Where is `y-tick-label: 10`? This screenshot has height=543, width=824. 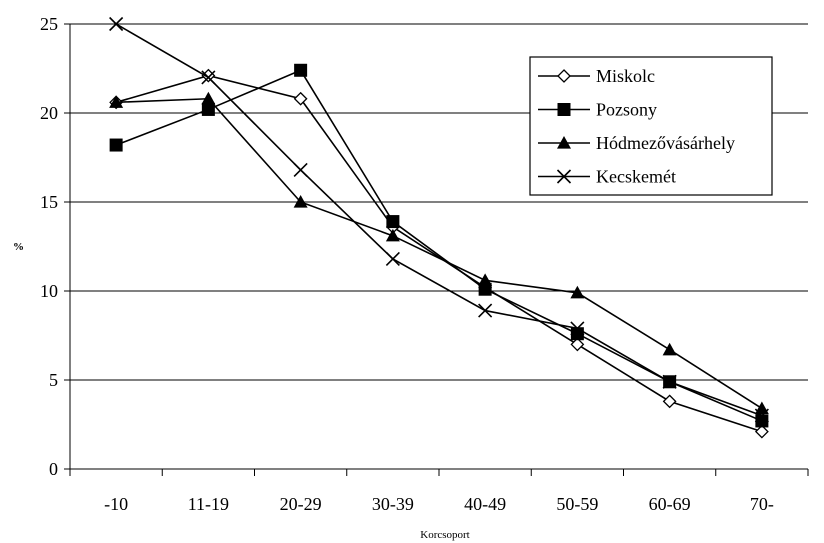
y-tick-label: 10 is located at coordinates (49, 291).